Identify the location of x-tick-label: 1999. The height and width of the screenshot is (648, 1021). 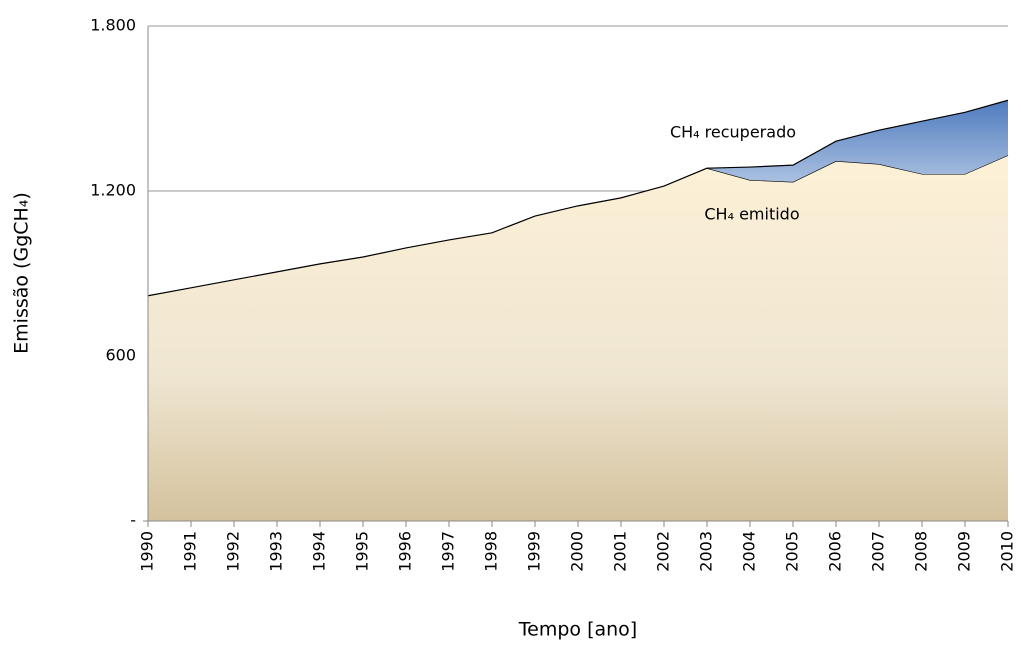
(534, 551).